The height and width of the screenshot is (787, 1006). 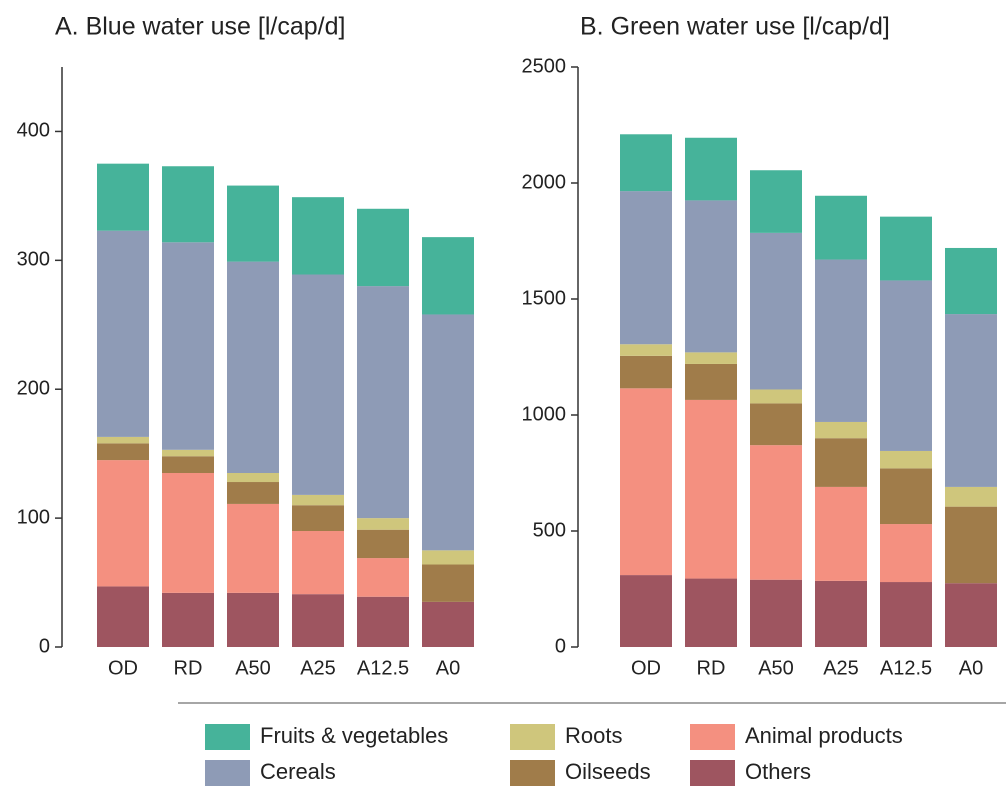 I want to click on legend-label: Others, so click(x=778, y=771).